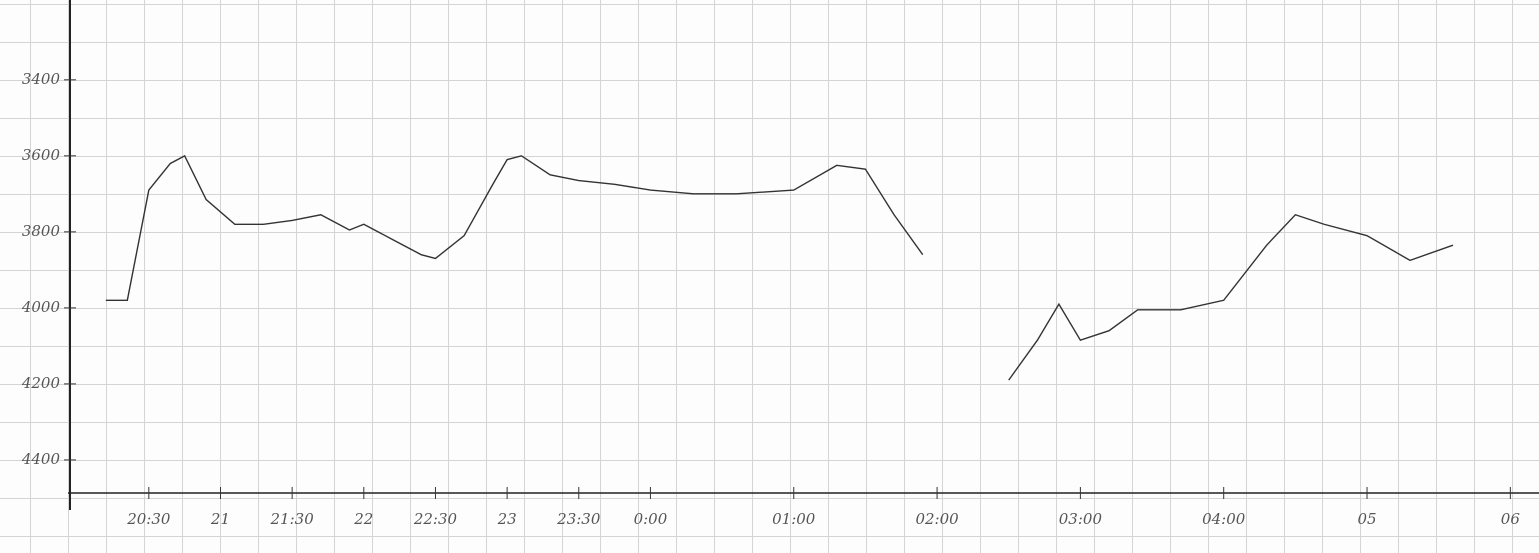 The image size is (1539, 553). Describe the element at coordinates (41, 231) in the screenshot. I see `y-tick-label: 3800` at that location.